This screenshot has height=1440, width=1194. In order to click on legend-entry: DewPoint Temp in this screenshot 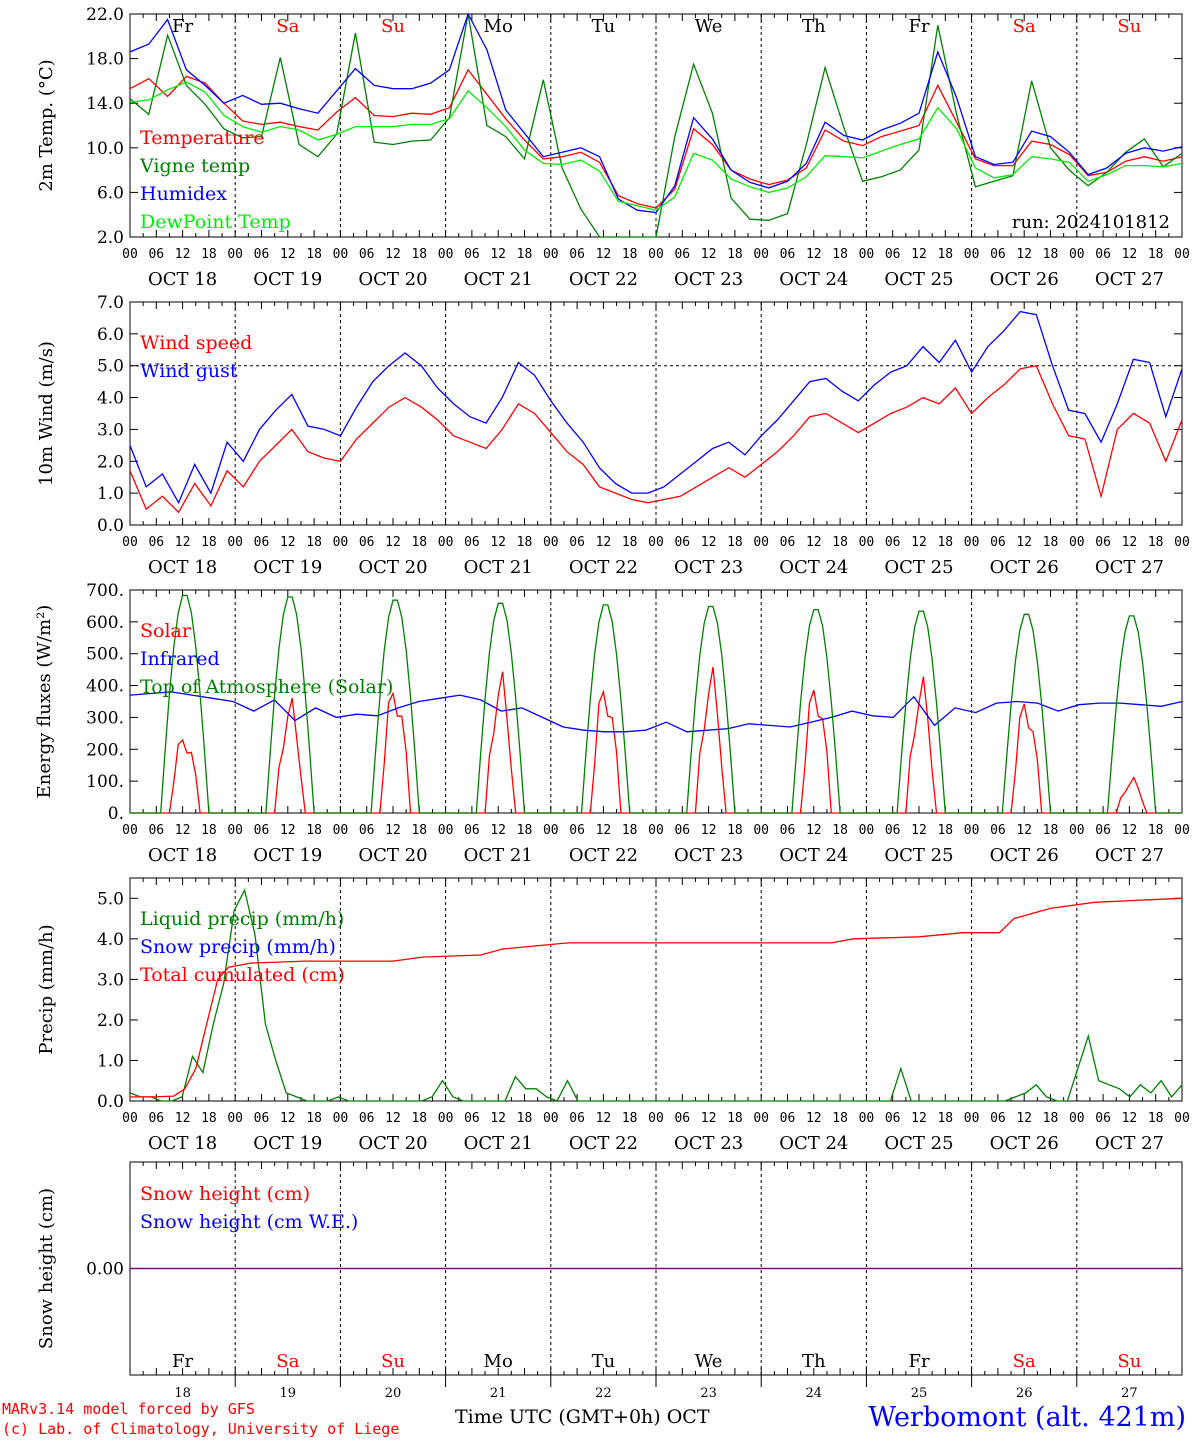, I will do `click(215, 222)`.